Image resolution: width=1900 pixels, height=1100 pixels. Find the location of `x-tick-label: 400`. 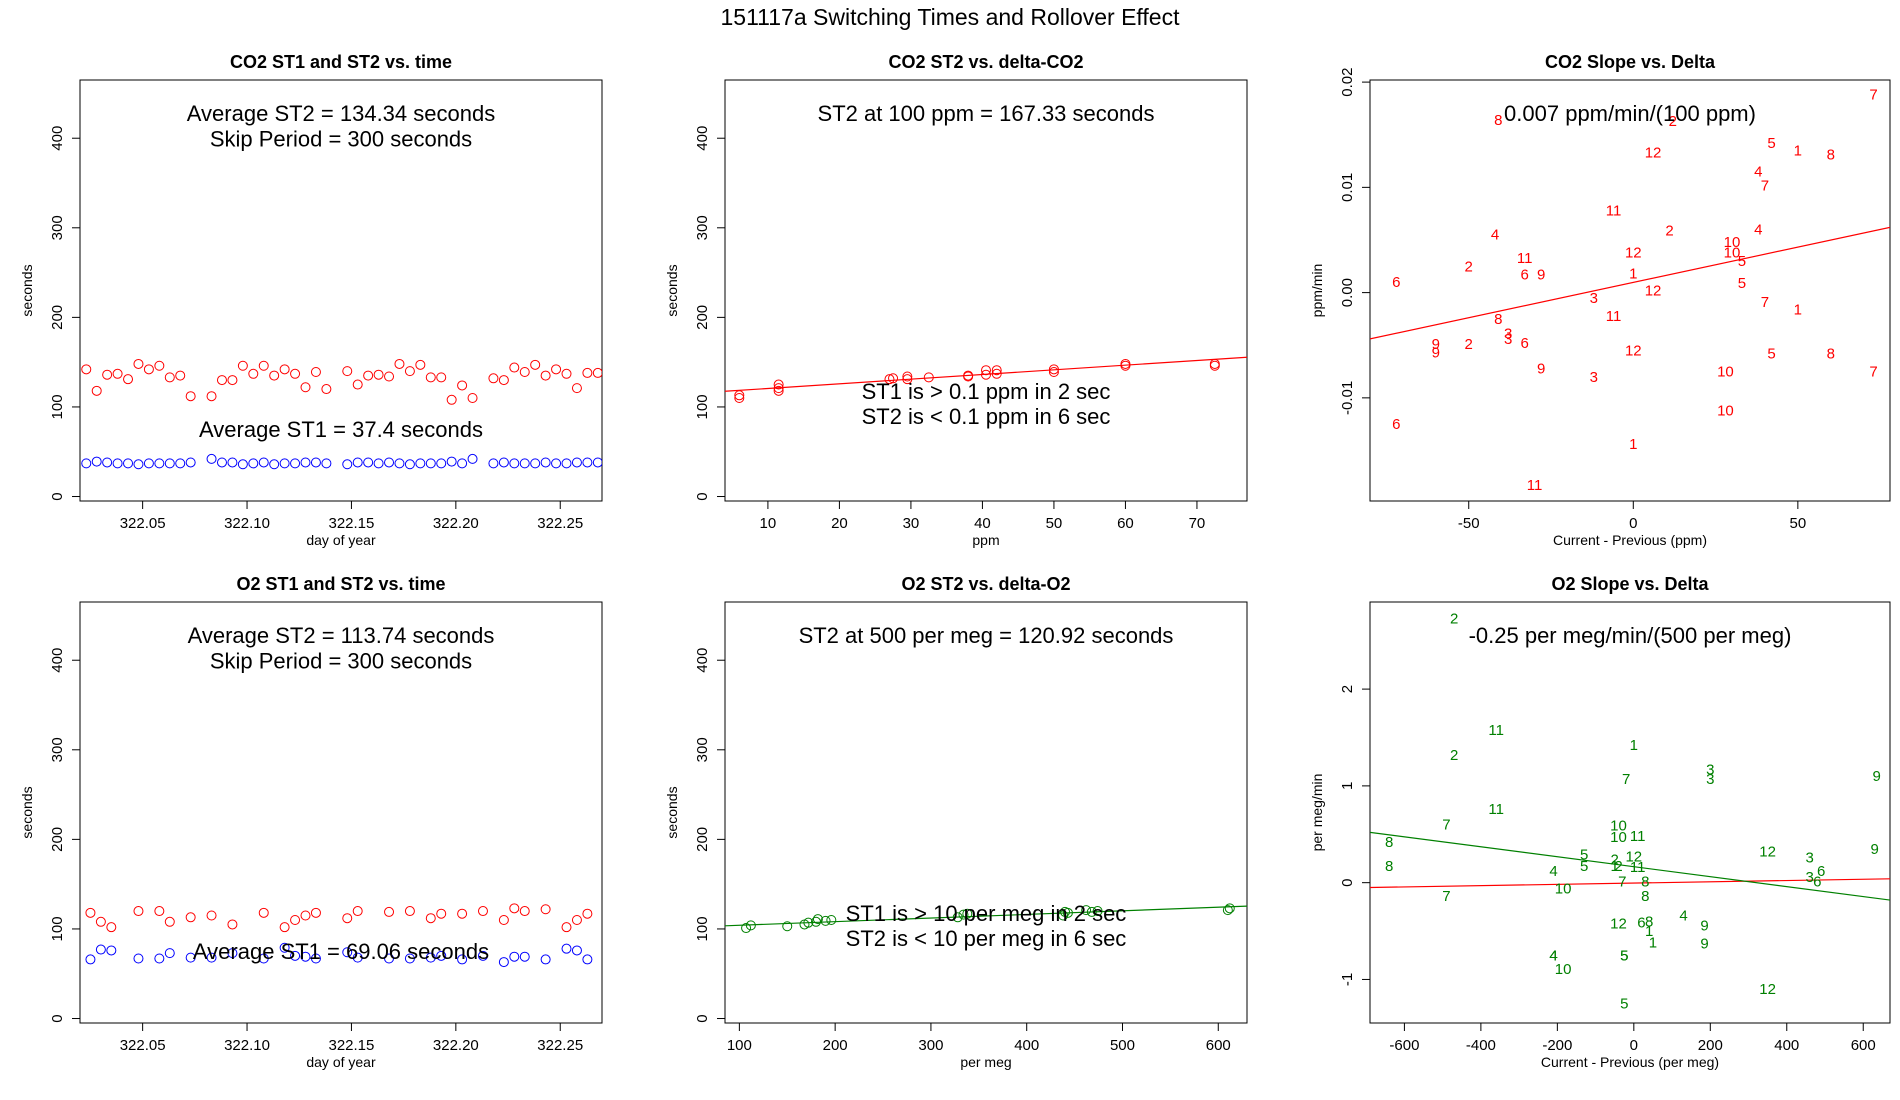

x-tick-label: 400 is located at coordinates (1026, 1045).